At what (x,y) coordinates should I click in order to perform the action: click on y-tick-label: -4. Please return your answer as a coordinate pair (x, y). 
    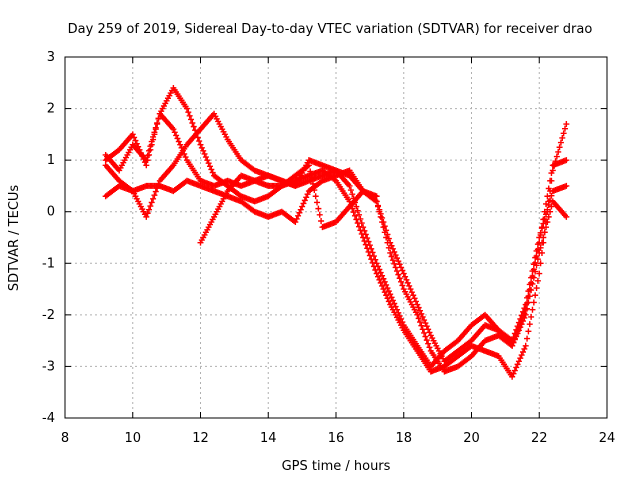
    Looking at the image, I should click on (48, 418).